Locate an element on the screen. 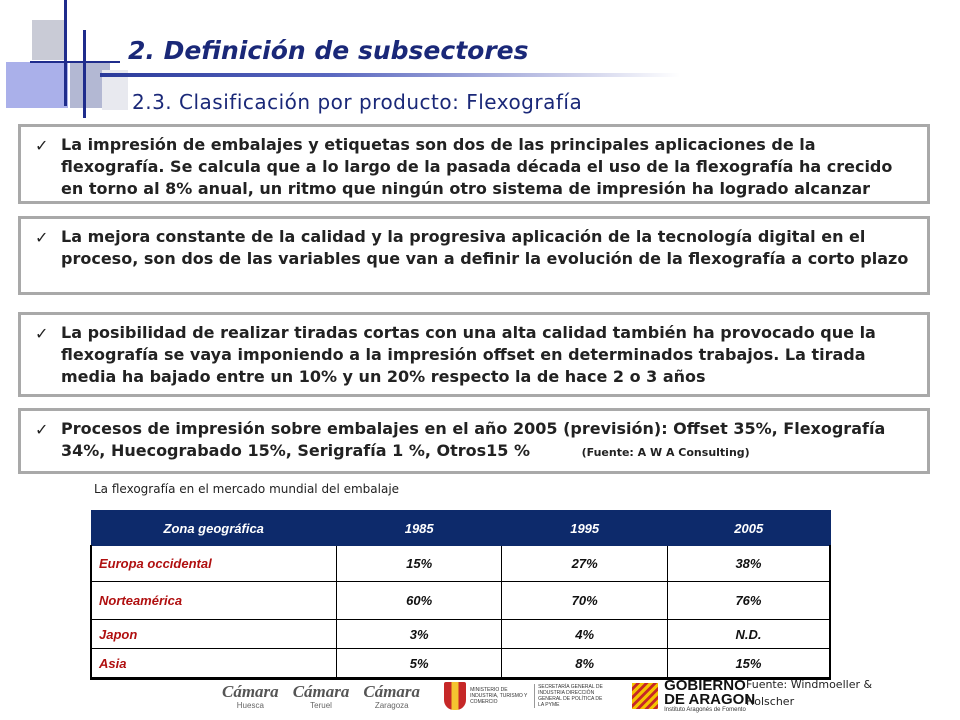 The height and width of the screenshot is (720, 960). table-row: Europa occidental 15% 27% 38% is located at coordinates (460, 563).